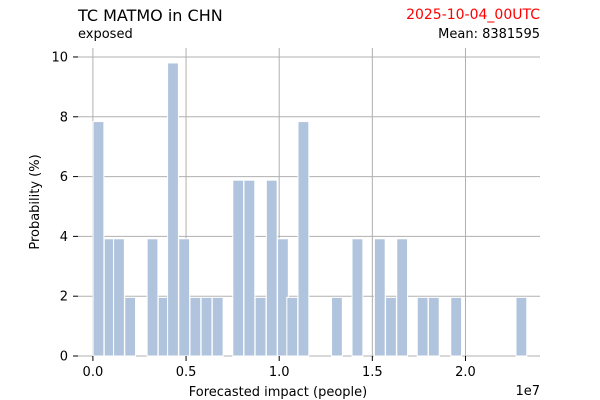 This screenshot has height=400, width=600. Describe the element at coordinates (93, 372) in the screenshot. I see `x-tick-label: 0.0` at that location.